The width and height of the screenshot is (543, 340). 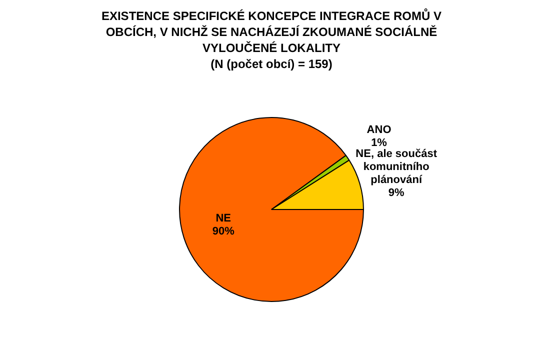 I want to click on chart-title: EXISTENCE SPECIFICKÉ KONCEPCE INTEGRACE ROMŮ V OBCÍCH, V NICHŽ SE NACHÁZEJÍ ZKOUMANÉ SOCIÁLNĚ VYLOUČENÉ LOKALITY, so click(x=271, y=32).